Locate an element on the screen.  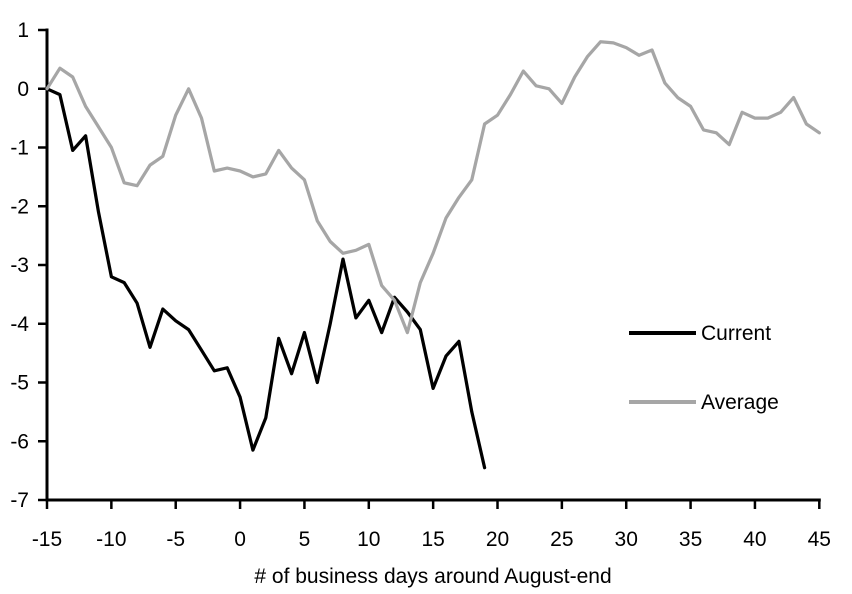
x-tick-label: 0 is located at coordinates (240, 539).